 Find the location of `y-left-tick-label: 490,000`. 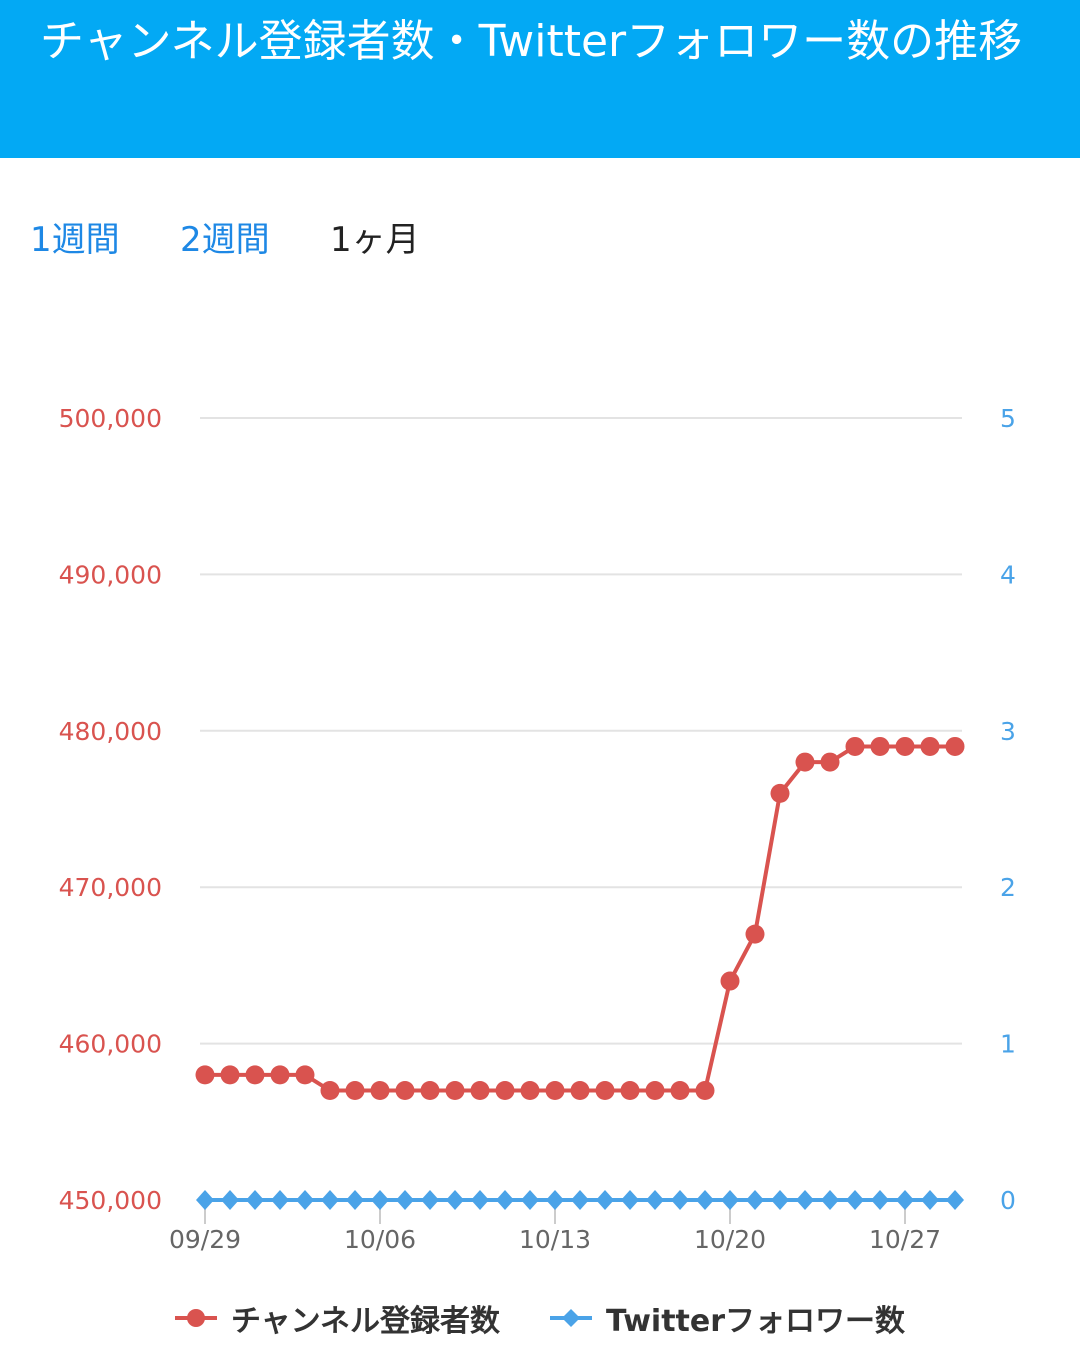

y-left-tick-label: 490,000 is located at coordinates (110, 574).